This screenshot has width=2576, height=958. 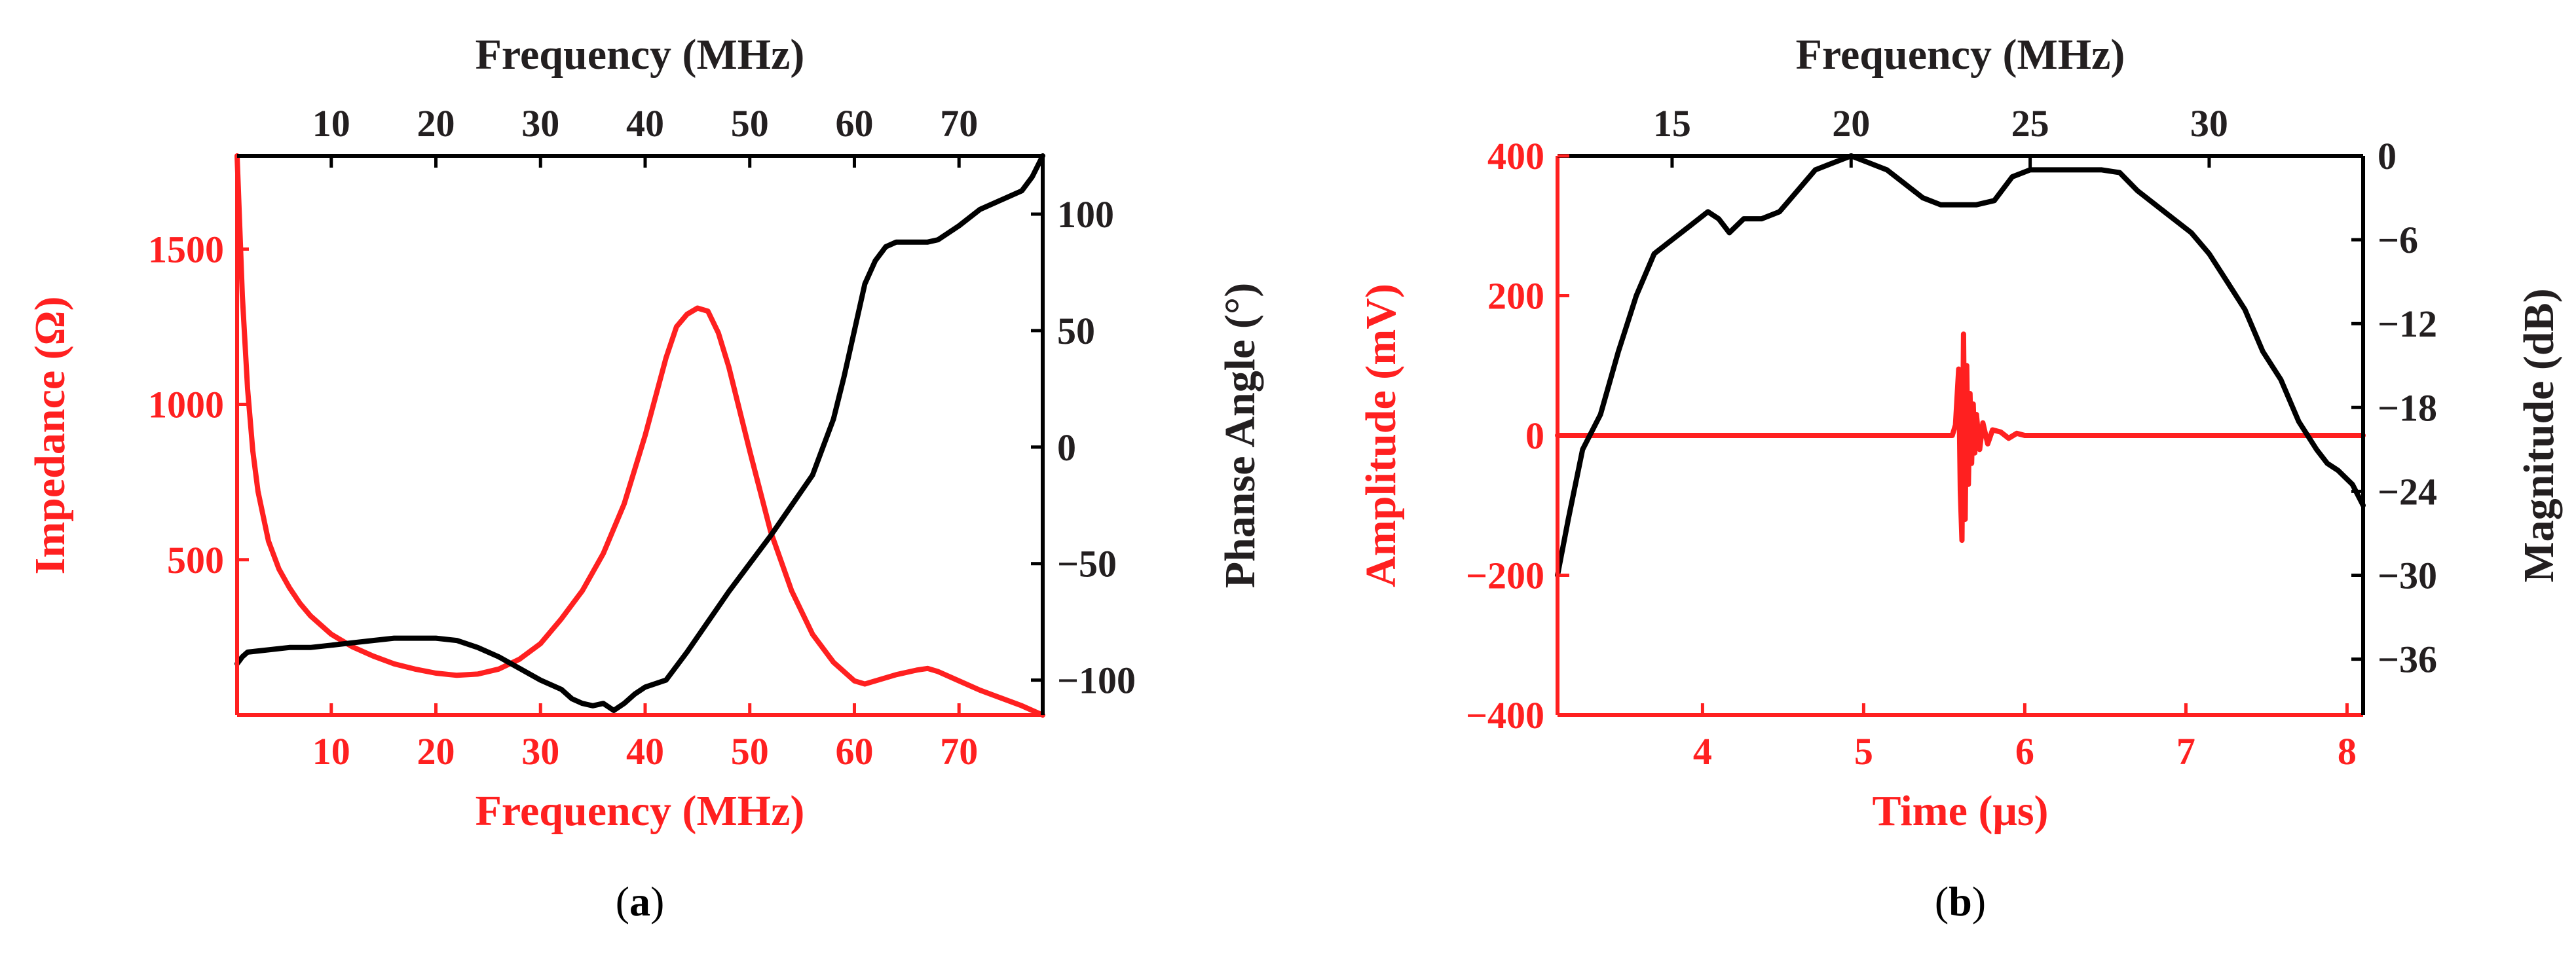 I want to click on panel-b-y2-tick-label: −18, so click(x=2407, y=408).